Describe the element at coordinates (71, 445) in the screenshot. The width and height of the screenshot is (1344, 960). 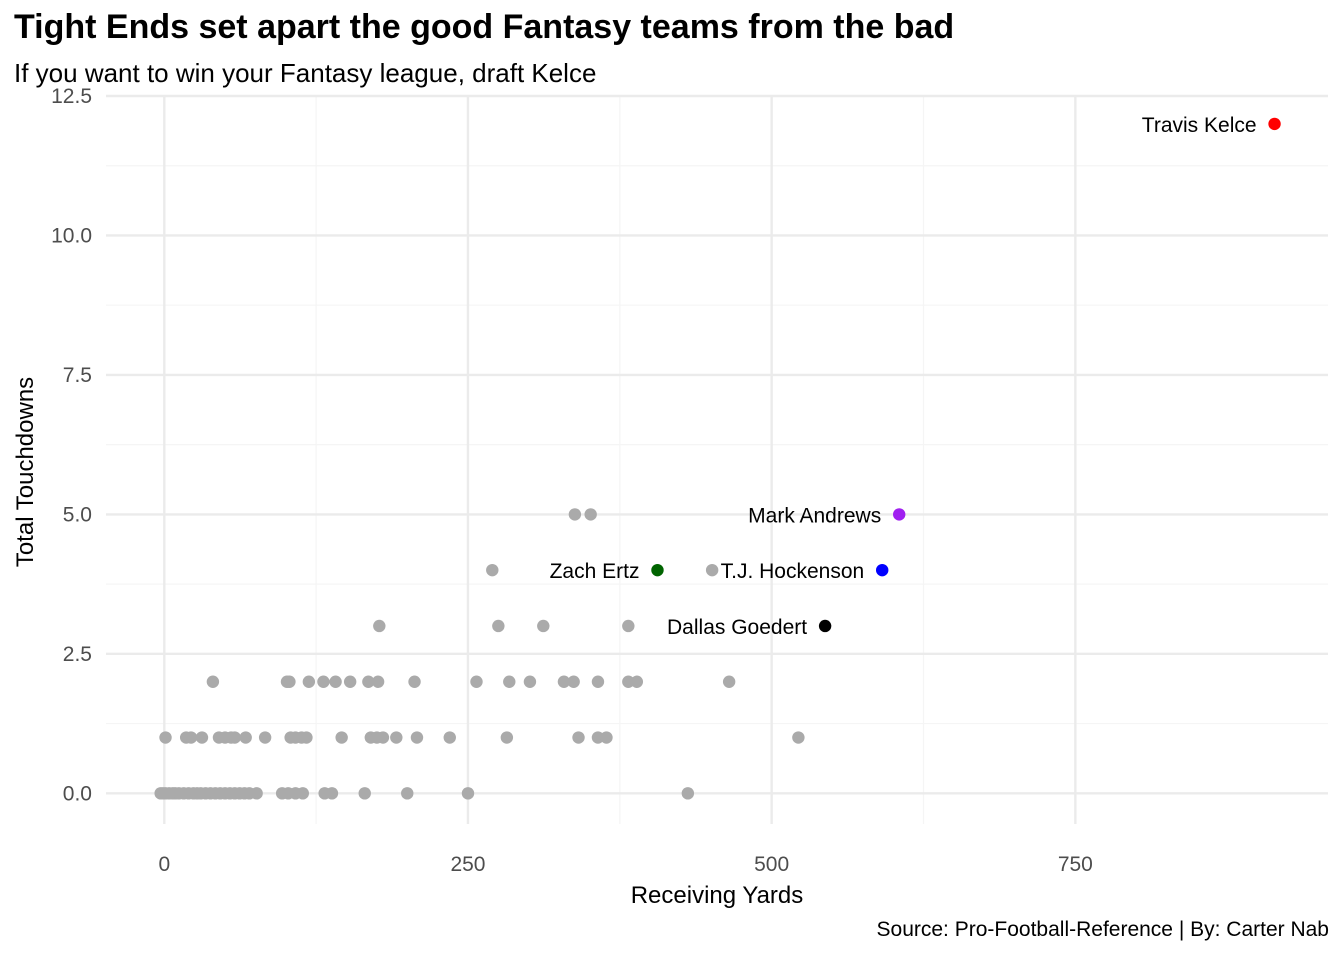
I see `y-axis-ticks: 0.0 2.5 5.0 7.5 10.0 12.5` at that location.